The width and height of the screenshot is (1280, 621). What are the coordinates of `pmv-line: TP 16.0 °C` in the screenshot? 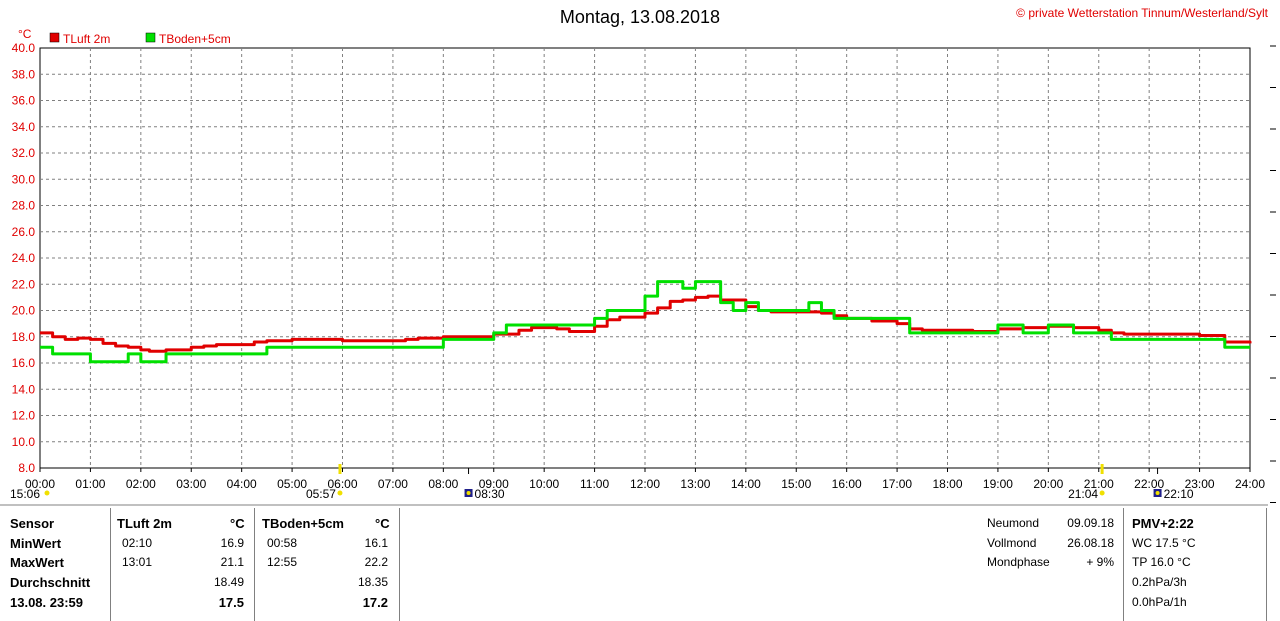 It's located at (1161, 562).